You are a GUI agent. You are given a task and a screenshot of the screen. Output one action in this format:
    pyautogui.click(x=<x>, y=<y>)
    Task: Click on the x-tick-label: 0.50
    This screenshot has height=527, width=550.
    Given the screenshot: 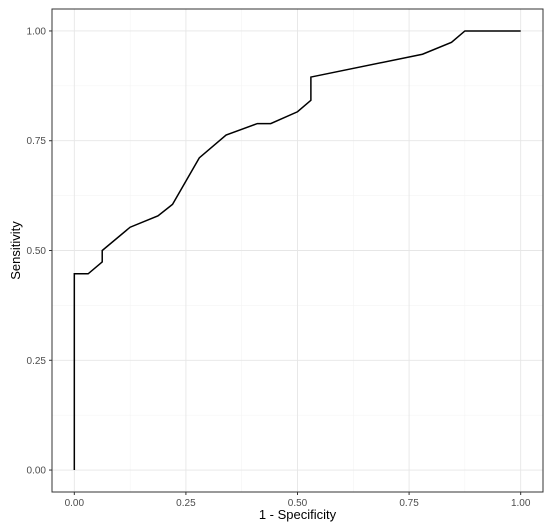 What is the action you would take?
    pyautogui.click(x=298, y=503)
    